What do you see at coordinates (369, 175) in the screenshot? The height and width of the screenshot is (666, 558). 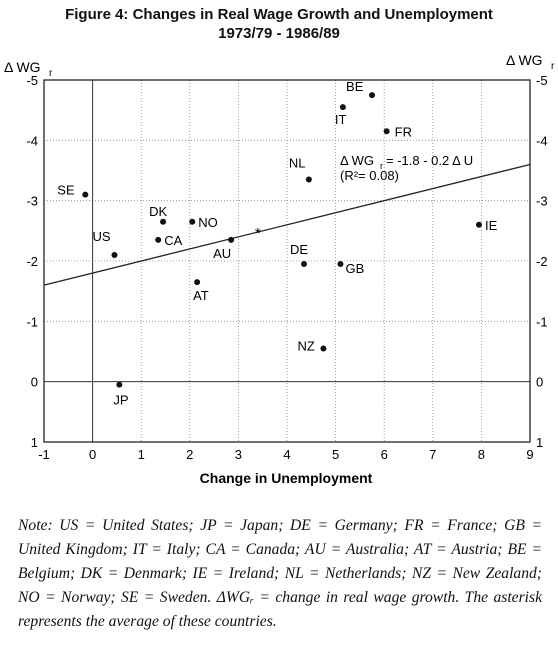 I see `regression-r2: (R²= 0.08)` at bounding box center [369, 175].